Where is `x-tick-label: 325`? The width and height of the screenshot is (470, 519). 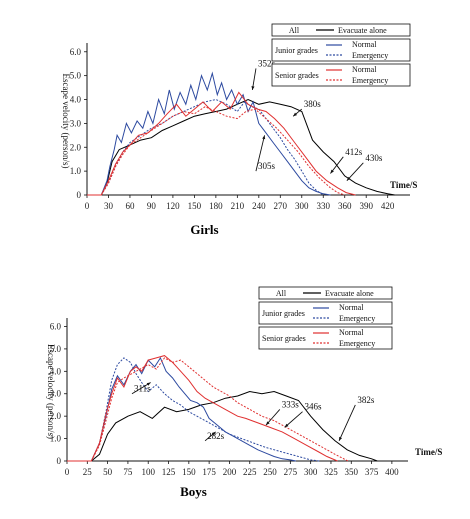 x-tick-label: 325 is located at coordinates (331, 472).